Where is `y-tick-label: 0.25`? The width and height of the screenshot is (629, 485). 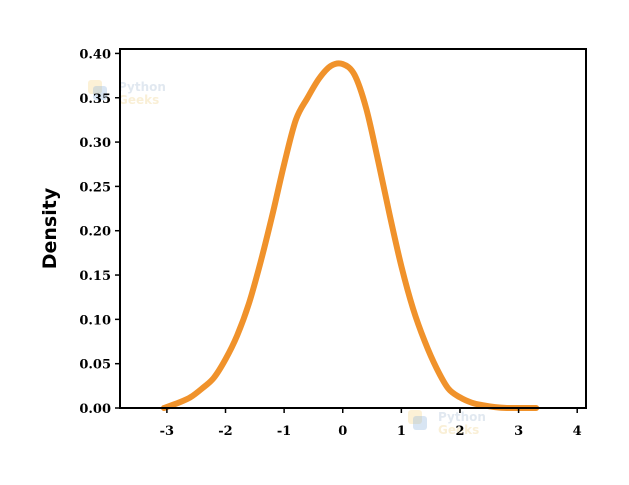 y-tick-label: 0.25 is located at coordinates (95, 187).